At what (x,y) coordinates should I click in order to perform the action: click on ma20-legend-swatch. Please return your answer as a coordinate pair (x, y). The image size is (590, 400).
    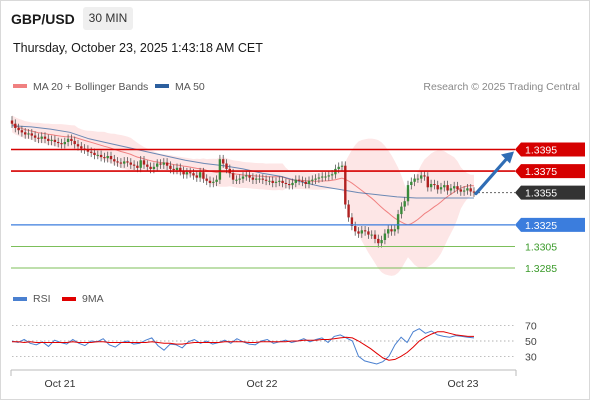
    Looking at the image, I should click on (20, 86).